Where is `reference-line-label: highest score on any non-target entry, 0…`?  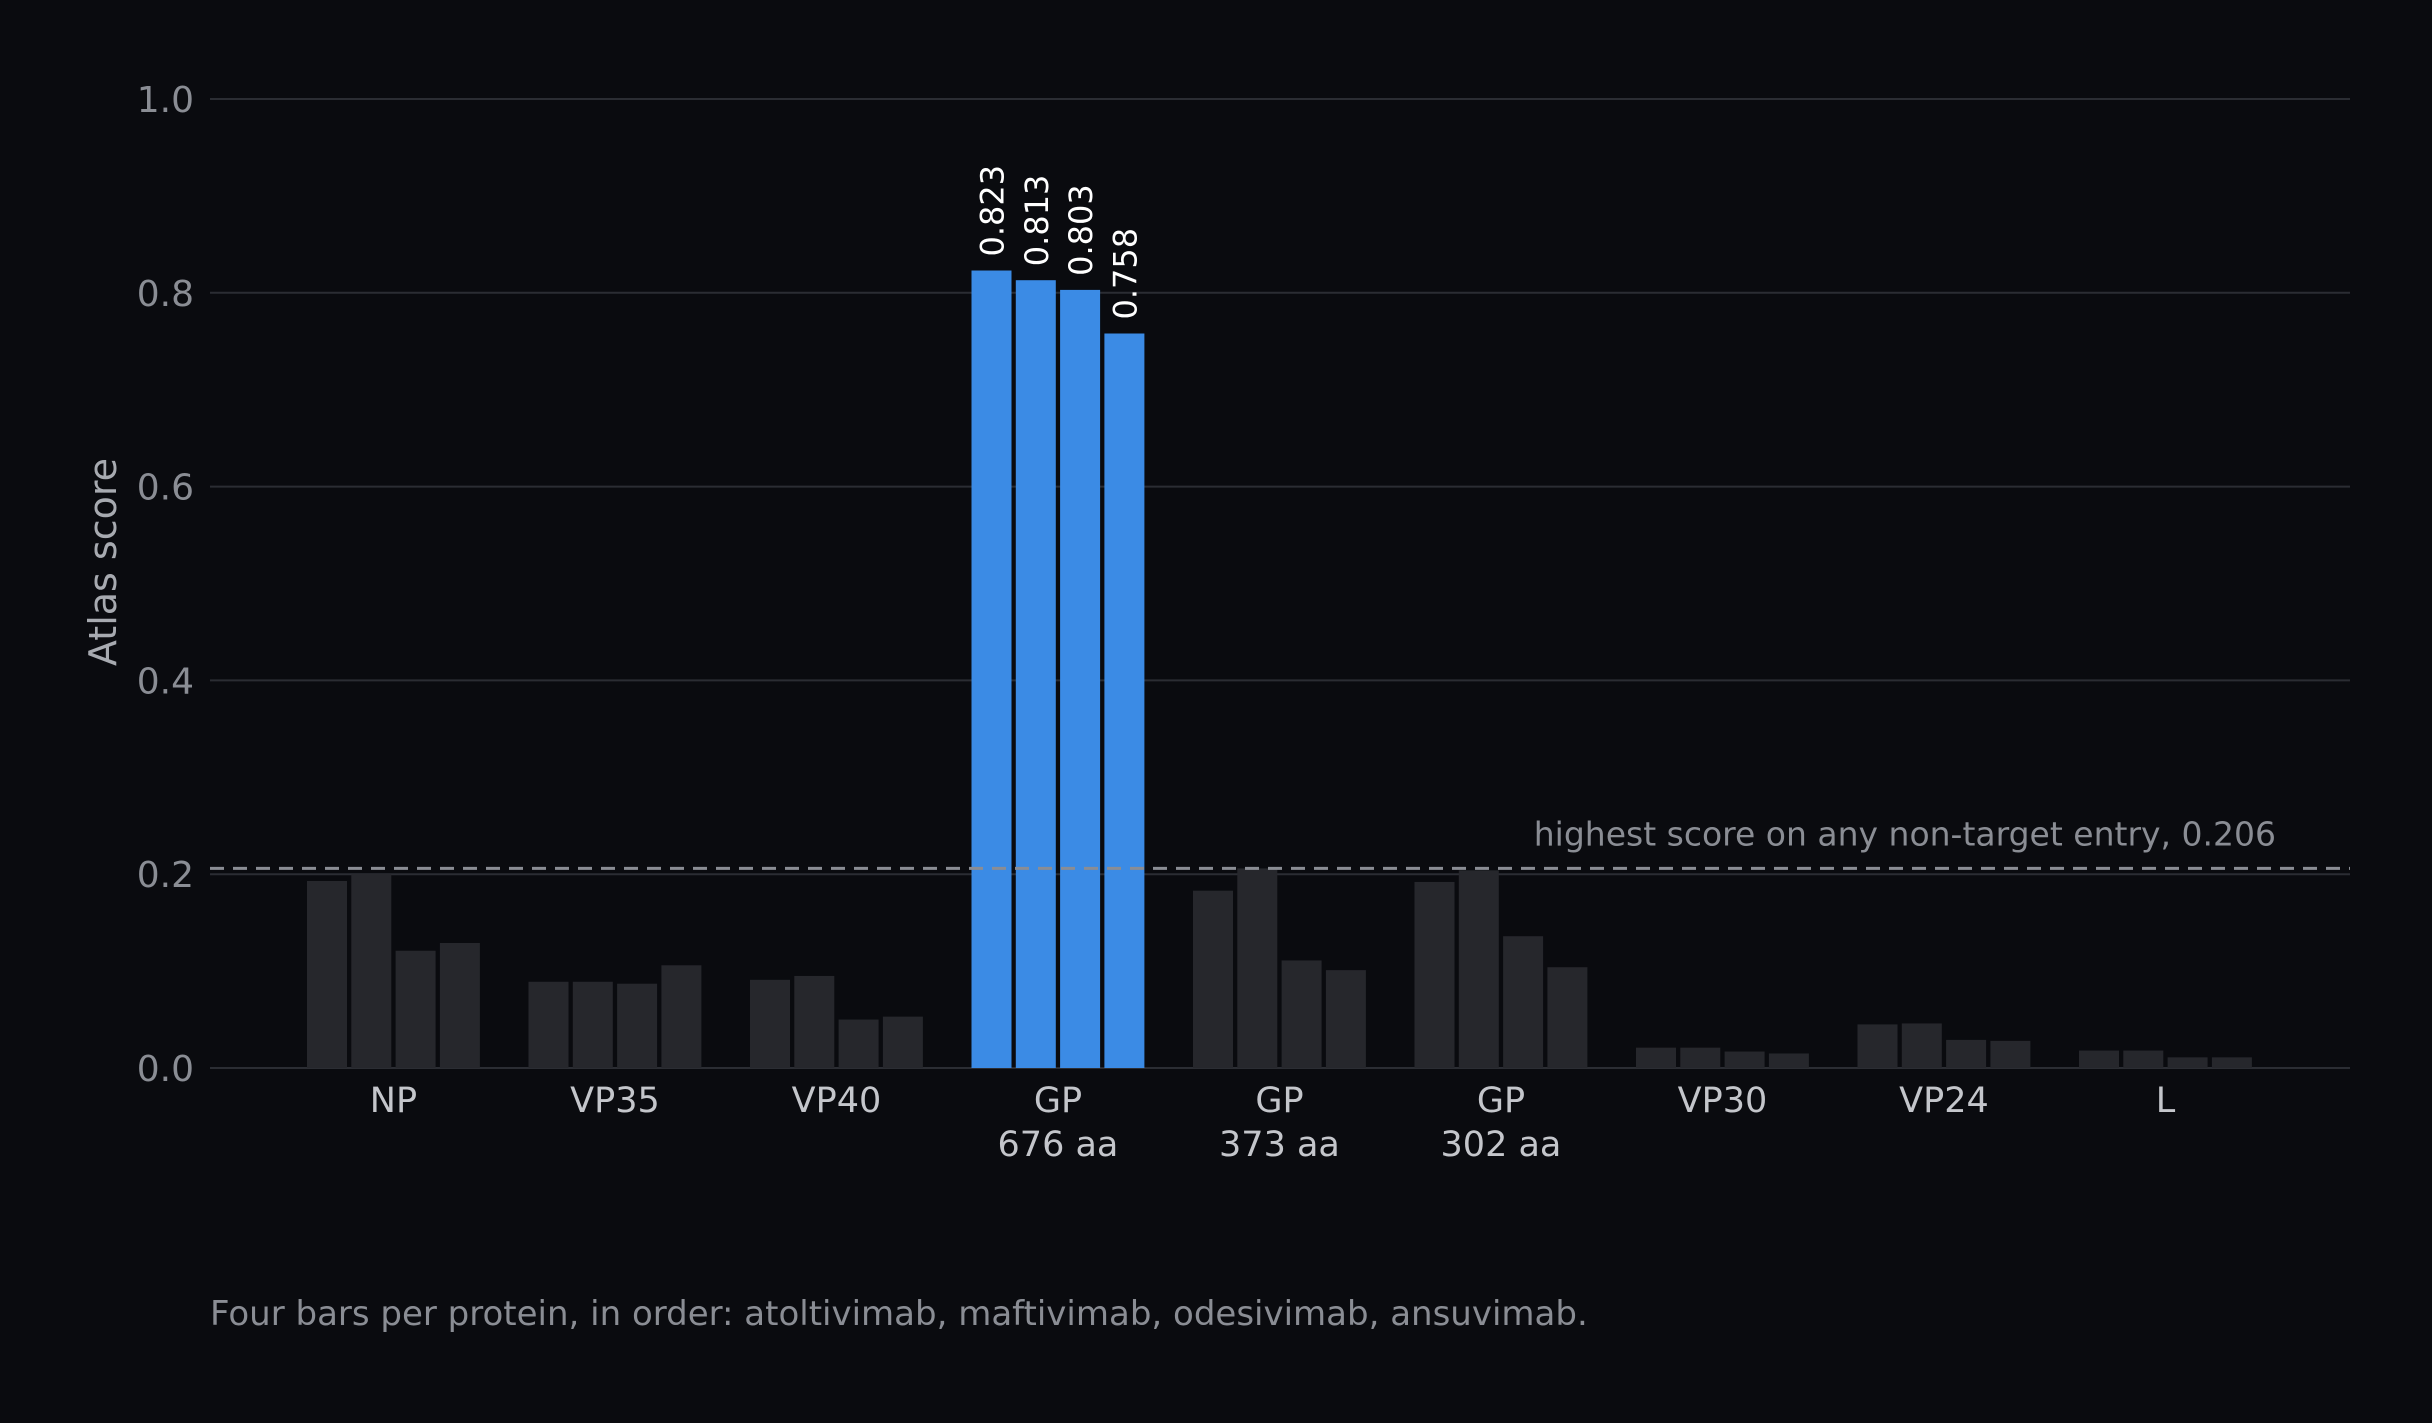 reference-line-label: highest score on any non-target entry, 0… is located at coordinates (1905, 833).